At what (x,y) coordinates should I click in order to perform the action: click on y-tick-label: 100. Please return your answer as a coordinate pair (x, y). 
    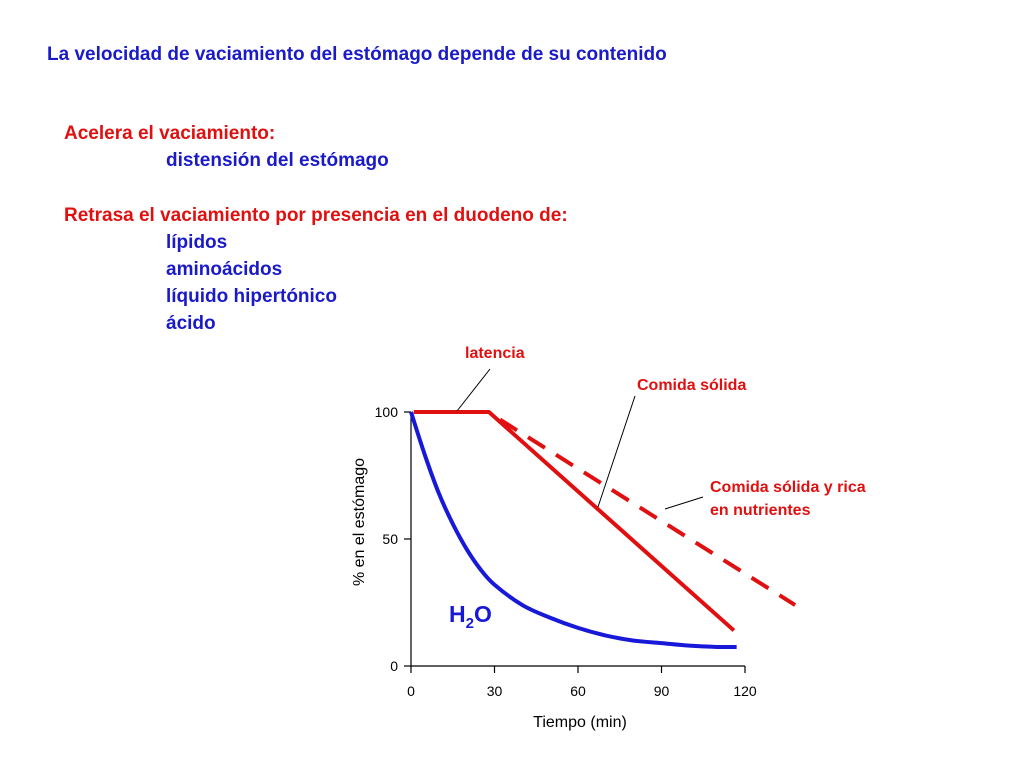
    Looking at the image, I should click on (387, 412).